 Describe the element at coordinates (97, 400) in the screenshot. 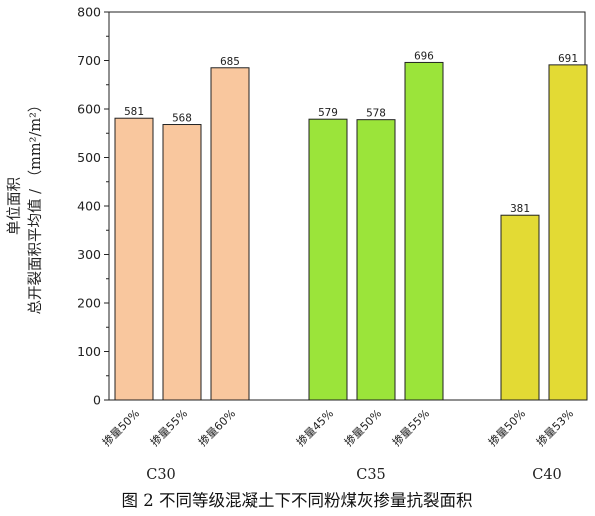

I see `y-tick-label: 0` at that location.